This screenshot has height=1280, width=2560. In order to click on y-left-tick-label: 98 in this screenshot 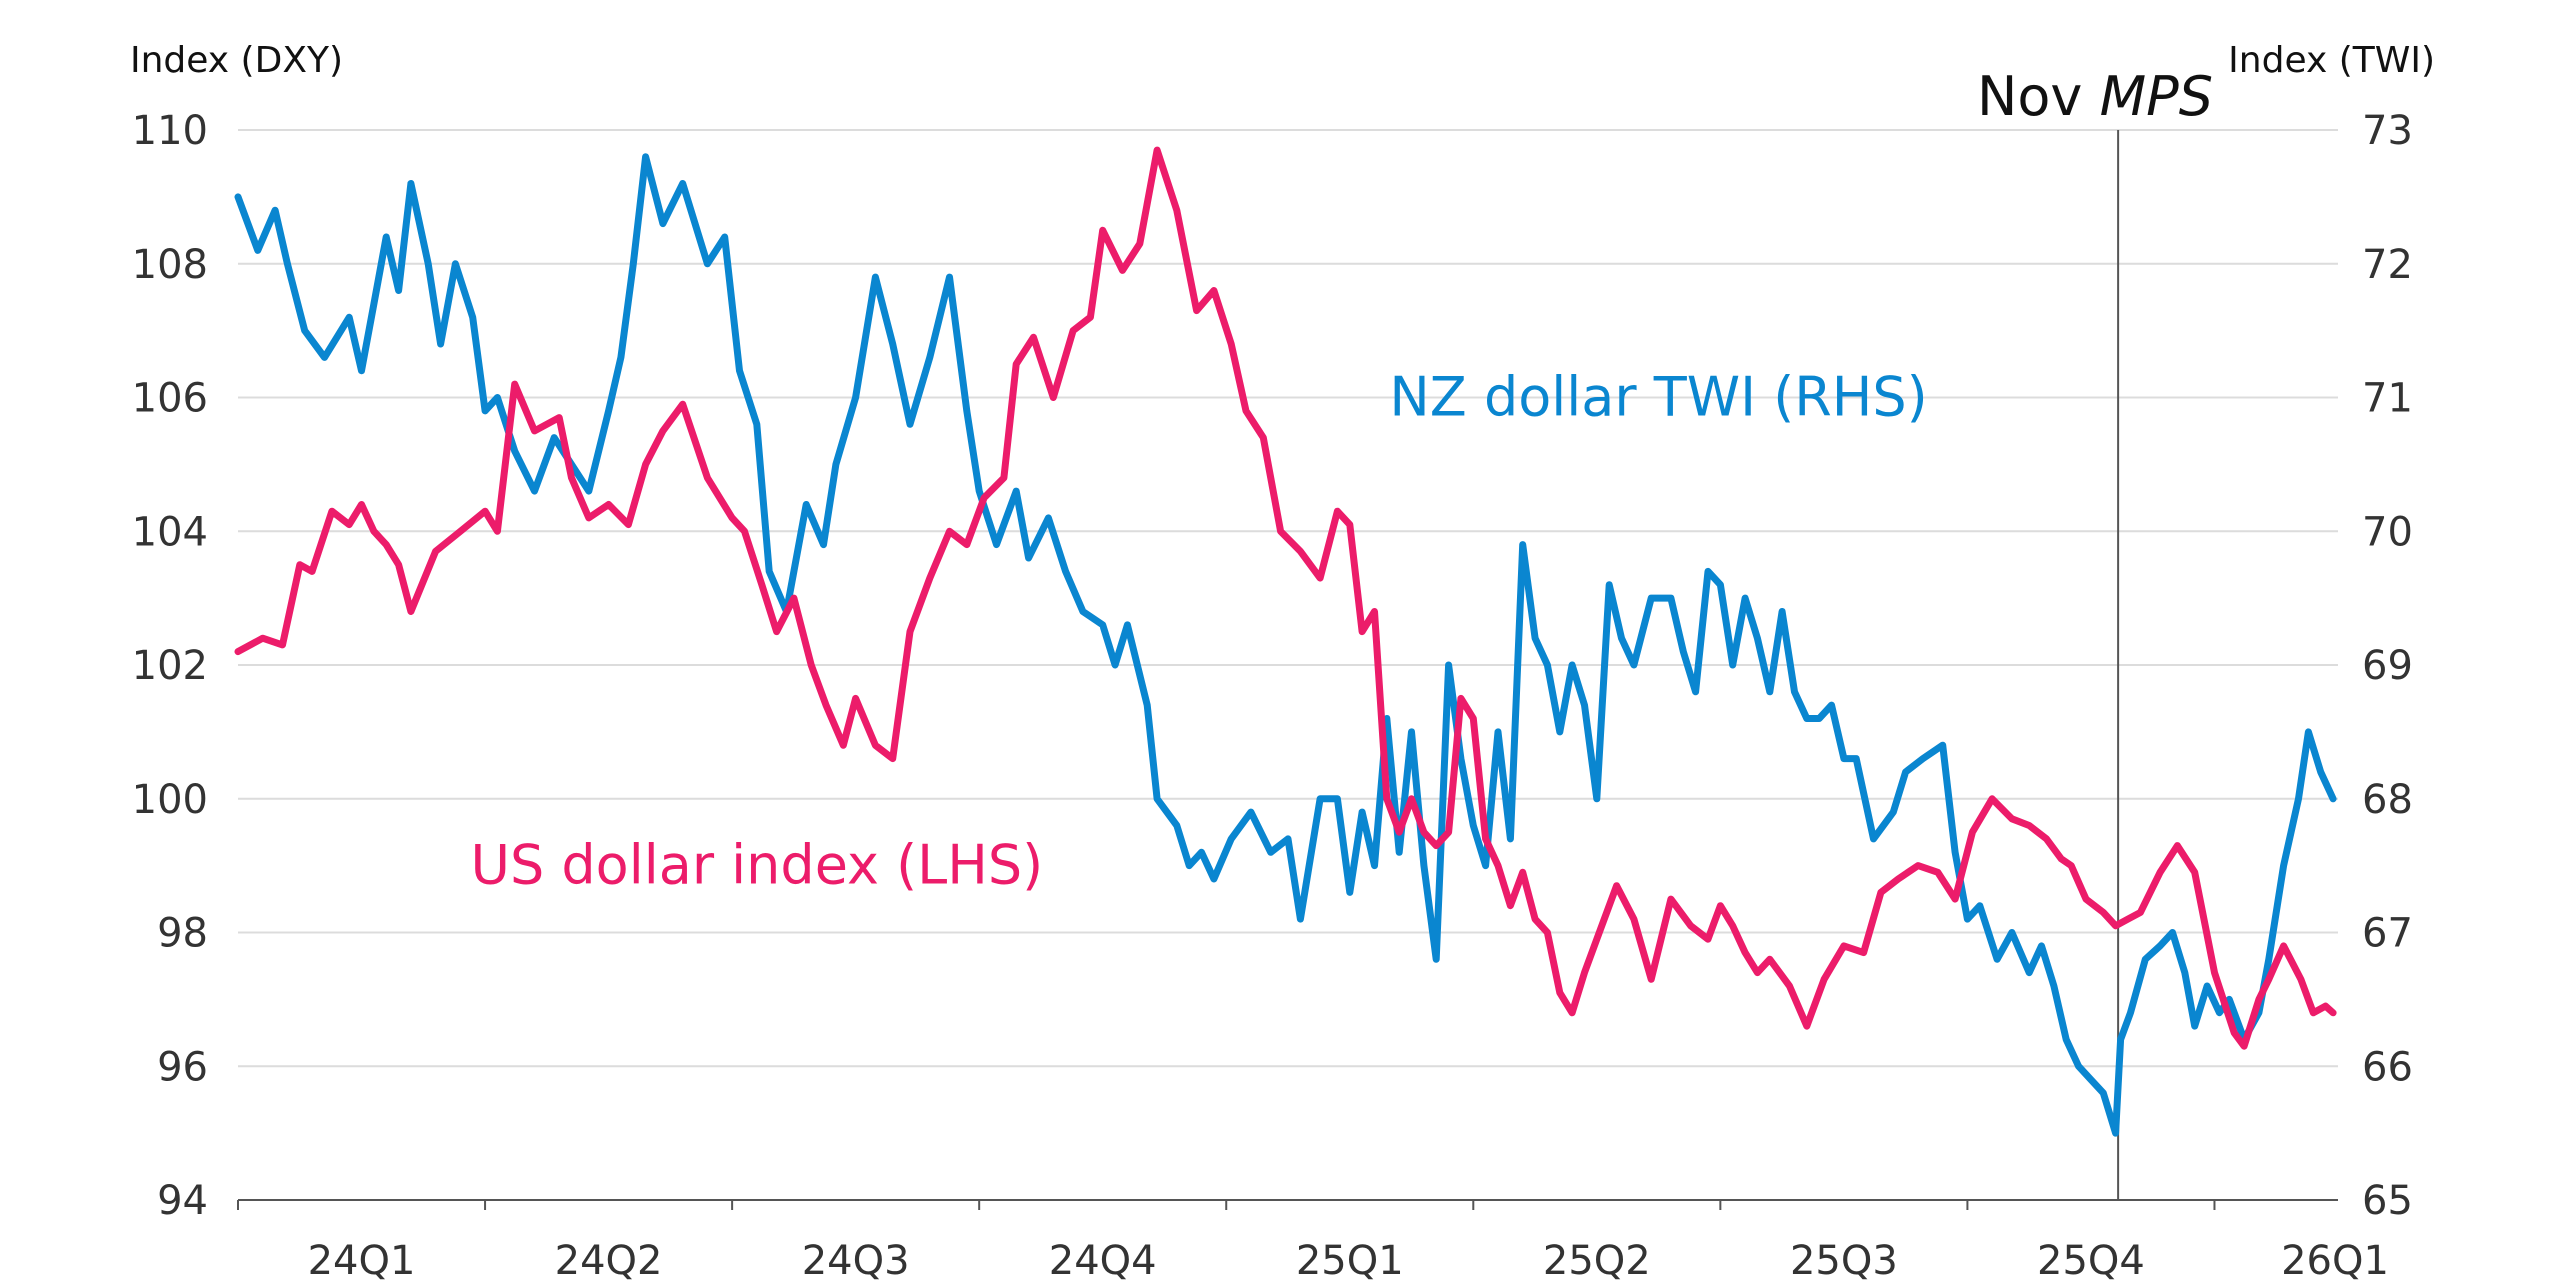, I will do `click(182, 934)`.